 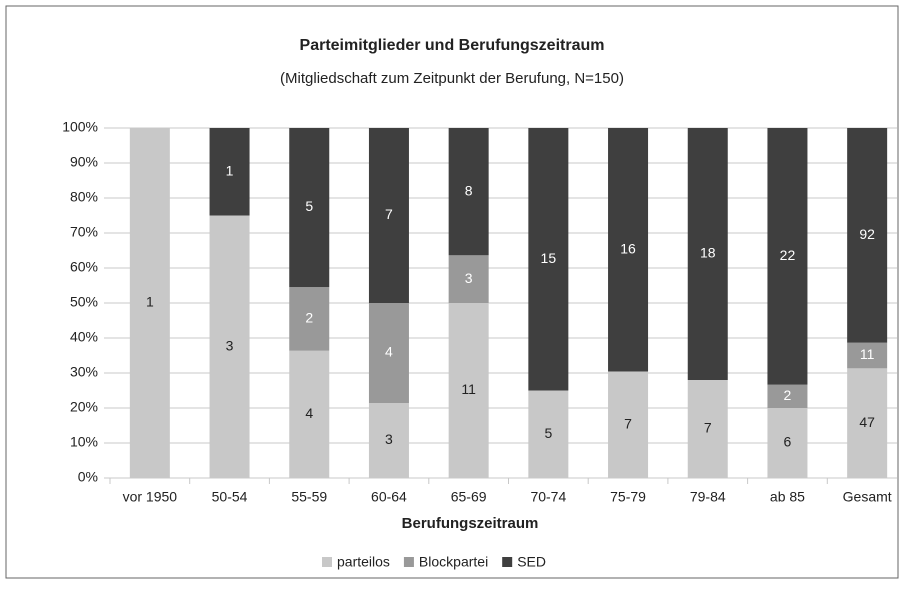 I want to click on x-tick-label: 50-54, so click(x=230, y=497).